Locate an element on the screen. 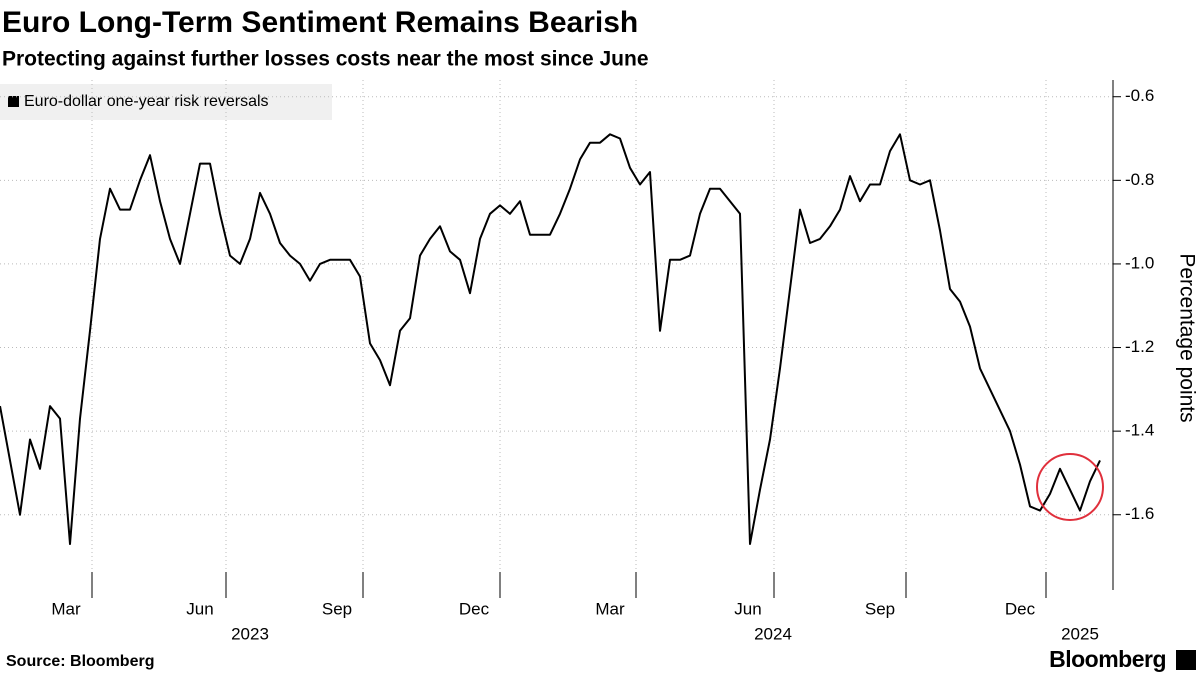 This screenshot has width=1200, height=675. x-year-label: 2025 is located at coordinates (1080, 633).